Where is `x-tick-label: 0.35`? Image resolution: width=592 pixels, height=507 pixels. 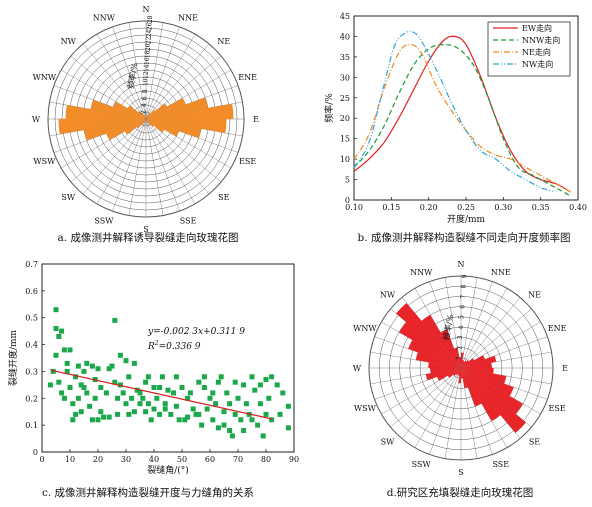
x-tick-label: 0.35 is located at coordinates (541, 207).